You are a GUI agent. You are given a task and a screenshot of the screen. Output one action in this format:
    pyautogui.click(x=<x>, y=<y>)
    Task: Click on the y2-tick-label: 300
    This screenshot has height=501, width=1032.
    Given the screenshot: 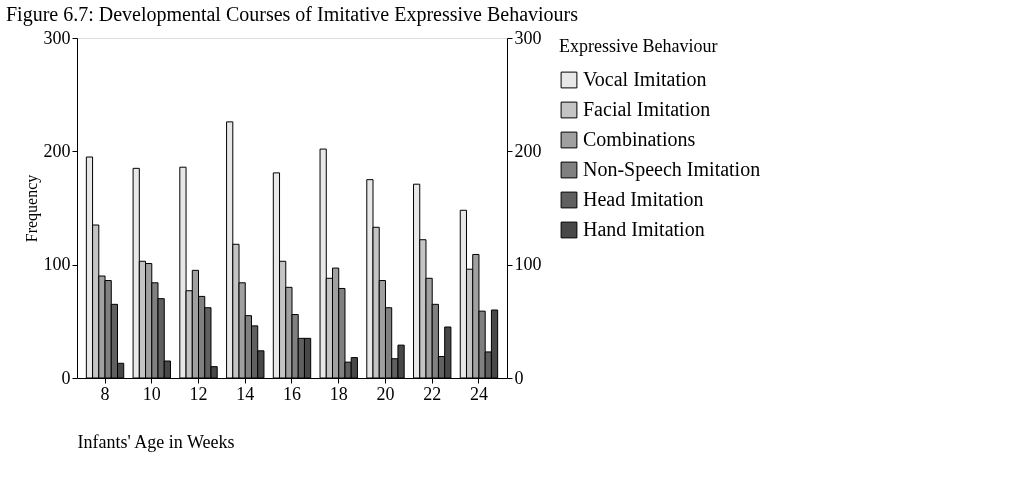 What is the action you would take?
    pyautogui.click(x=528, y=37)
    